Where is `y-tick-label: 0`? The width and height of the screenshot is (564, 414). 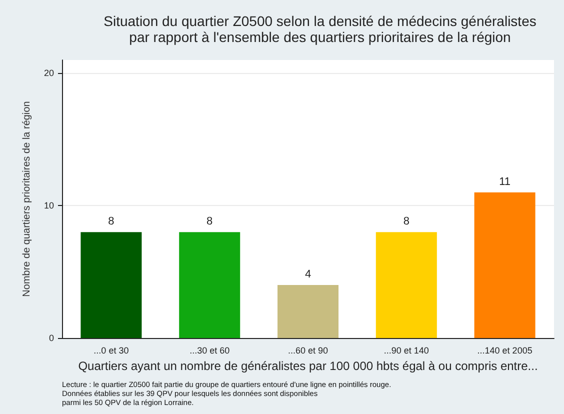
y-tick-label: 0 is located at coordinates (51, 338).